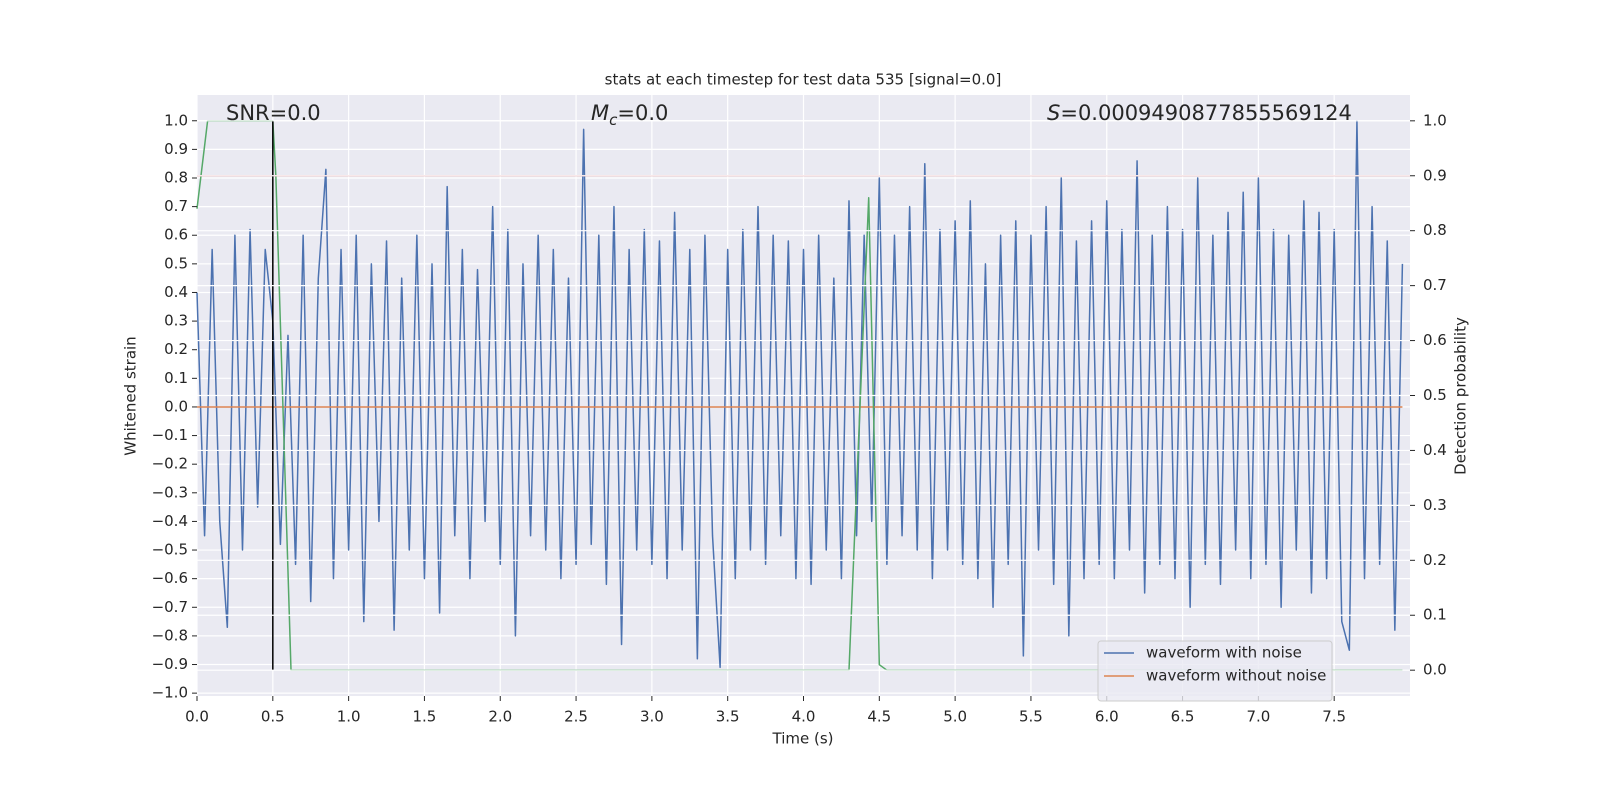  What do you see at coordinates (500, 717) in the screenshot?
I see `x-tick-label: 2.0` at bounding box center [500, 717].